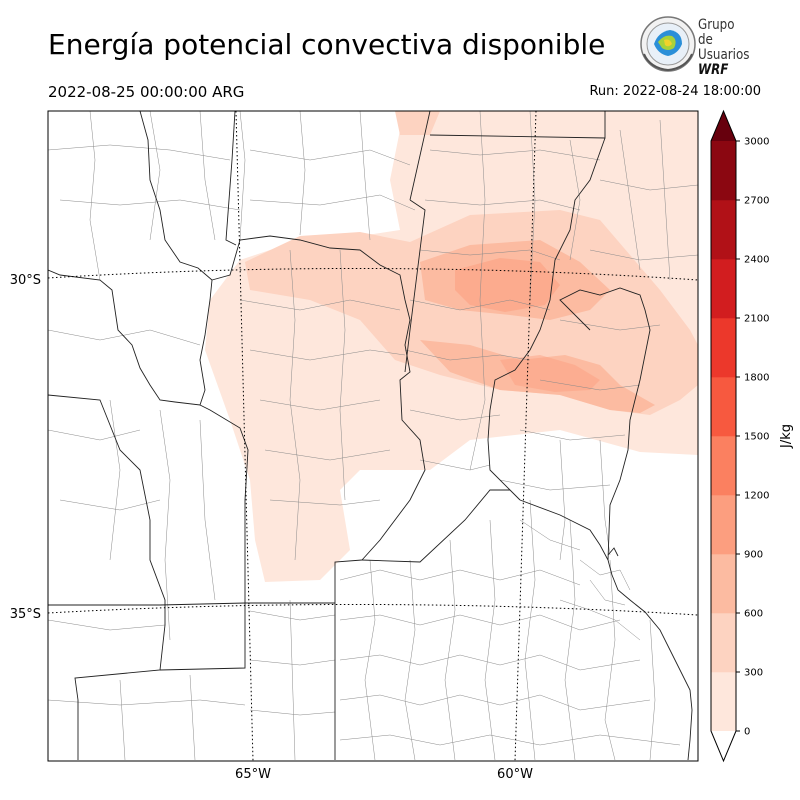 The height and width of the screenshot is (800, 800). I want to click on parallel-30s, so click(373, 274).